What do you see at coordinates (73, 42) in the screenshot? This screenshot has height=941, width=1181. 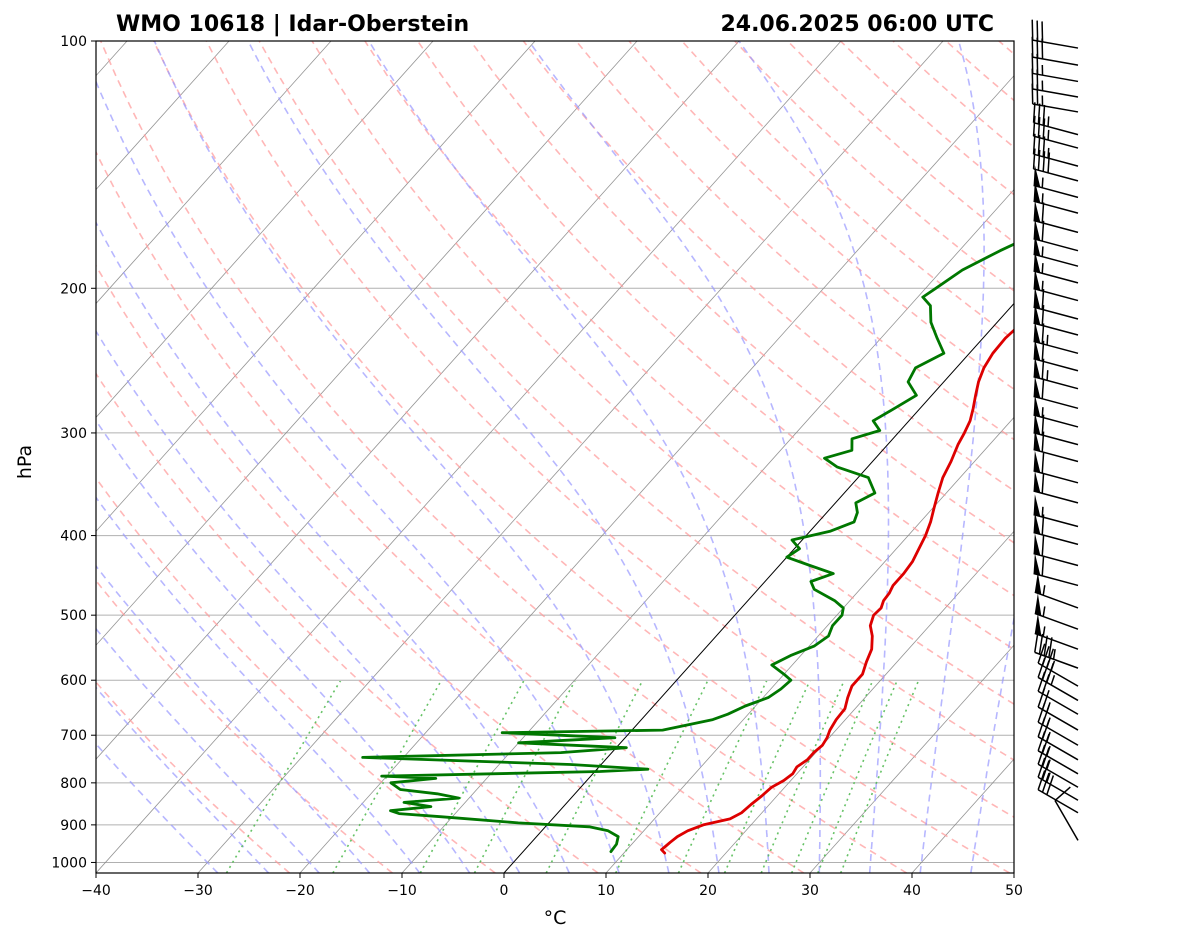 I see `y-tick-label: 100` at bounding box center [73, 42].